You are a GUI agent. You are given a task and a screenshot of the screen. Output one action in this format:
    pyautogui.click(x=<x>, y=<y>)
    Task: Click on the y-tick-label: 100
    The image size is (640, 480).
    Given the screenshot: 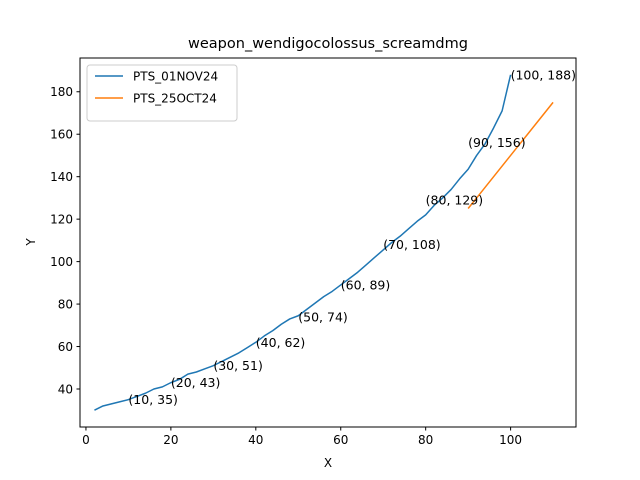 What is the action you would take?
    pyautogui.click(x=61, y=262)
    